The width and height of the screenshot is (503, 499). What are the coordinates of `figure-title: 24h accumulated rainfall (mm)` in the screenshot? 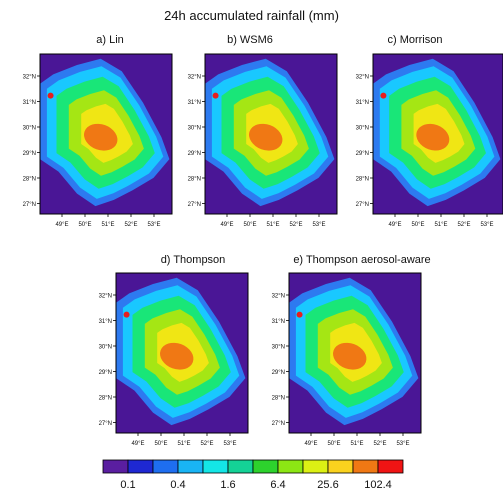 It's located at (251, 15).